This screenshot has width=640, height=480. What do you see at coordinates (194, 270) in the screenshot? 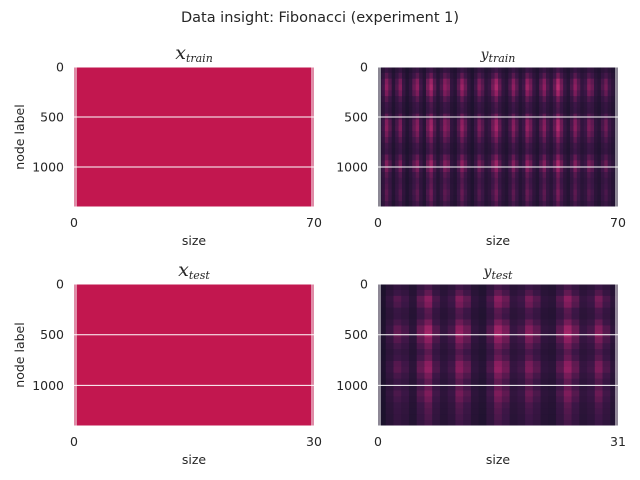
I see `subplot-title: xtest` at bounding box center [194, 270].